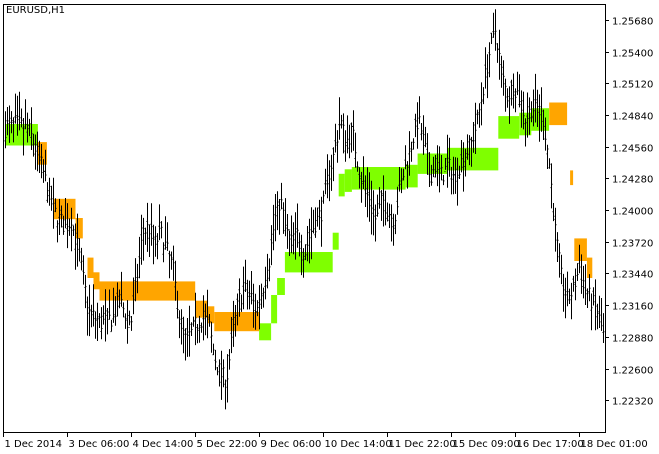  What do you see at coordinates (632, 307) in the screenshot?
I see `y-tick-label: 1.23160` at bounding box center [632, 307].